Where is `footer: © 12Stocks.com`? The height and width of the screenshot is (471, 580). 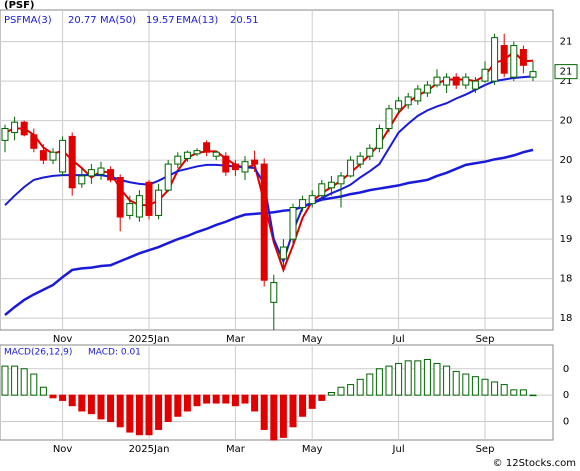
footer: © 12Stocks.com is located at coordinates (534, 463).